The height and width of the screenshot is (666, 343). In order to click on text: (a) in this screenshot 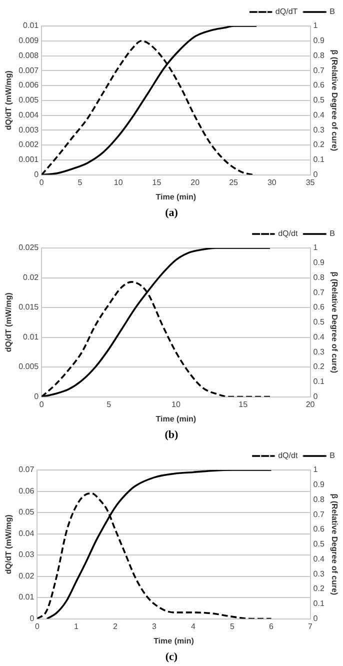, I will do `click(171, 213)`.